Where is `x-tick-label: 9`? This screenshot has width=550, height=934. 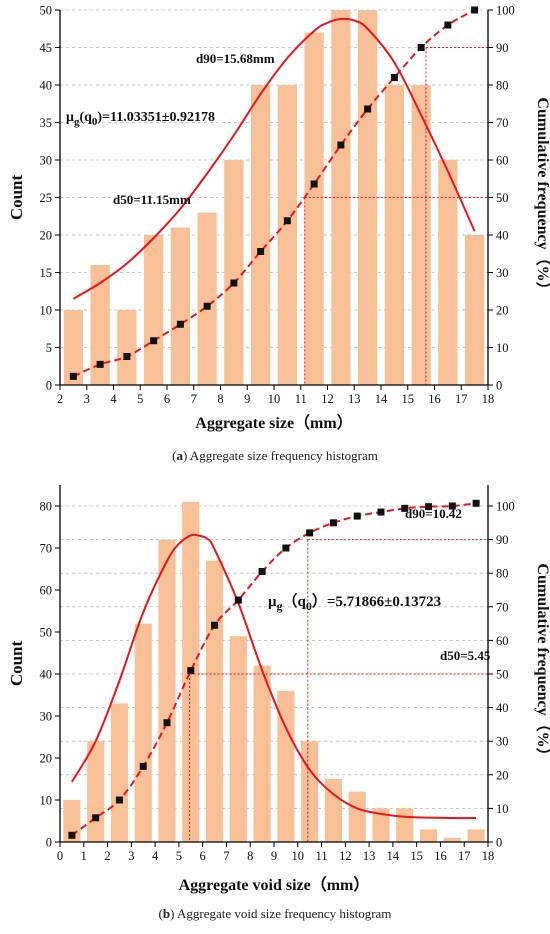
x-tick-label: 9 is located at coordinates (247, 399).